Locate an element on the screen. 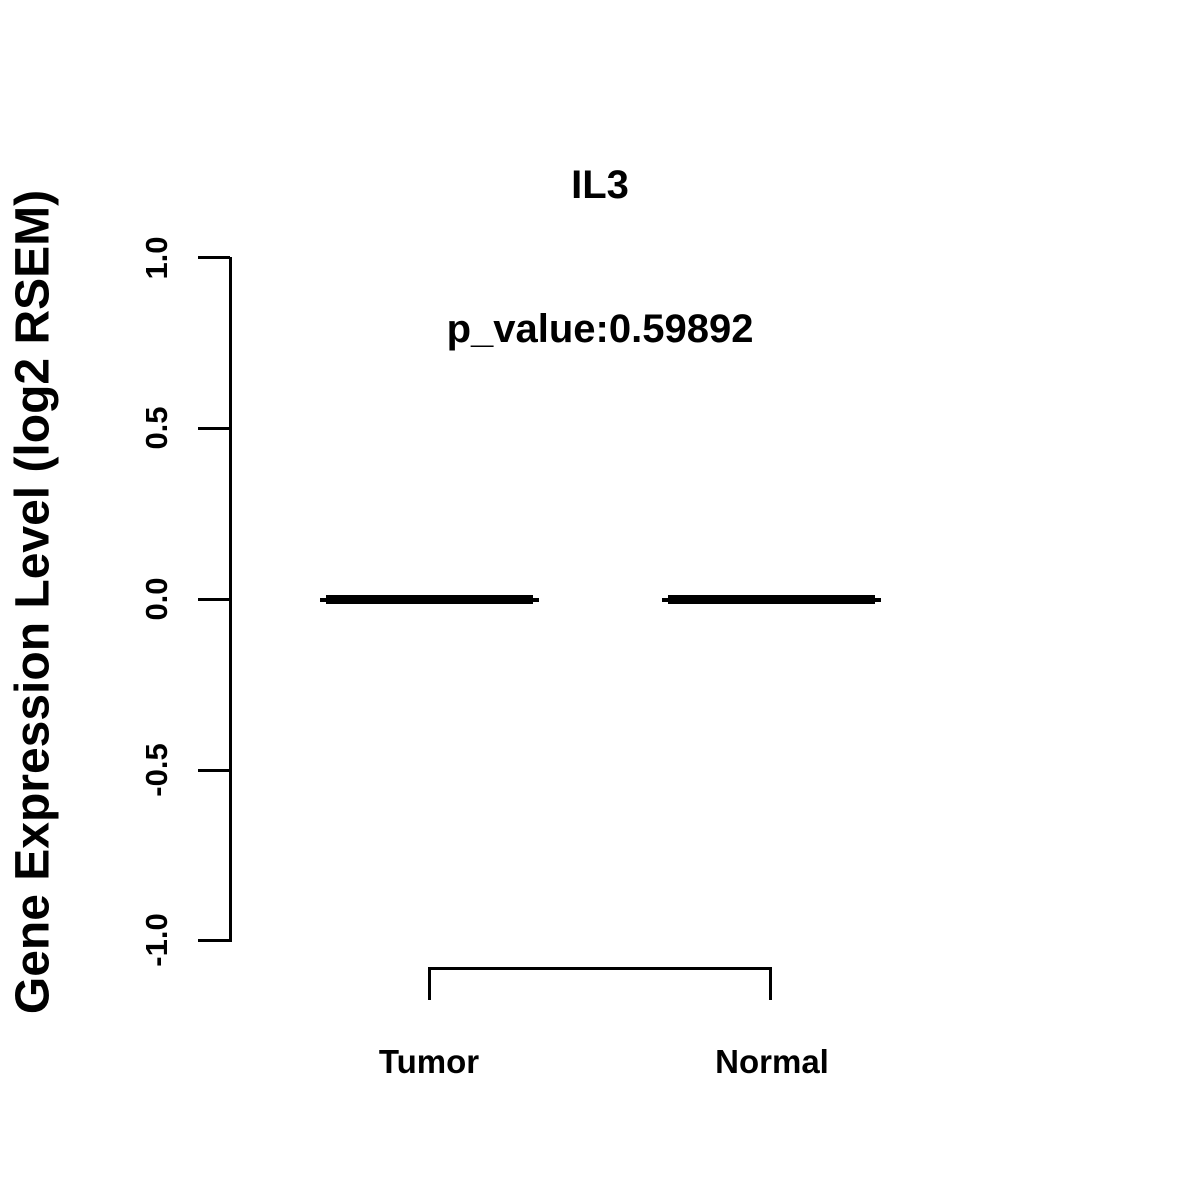  y-axis-tick-0.5 is located at coordinates (214, 428).